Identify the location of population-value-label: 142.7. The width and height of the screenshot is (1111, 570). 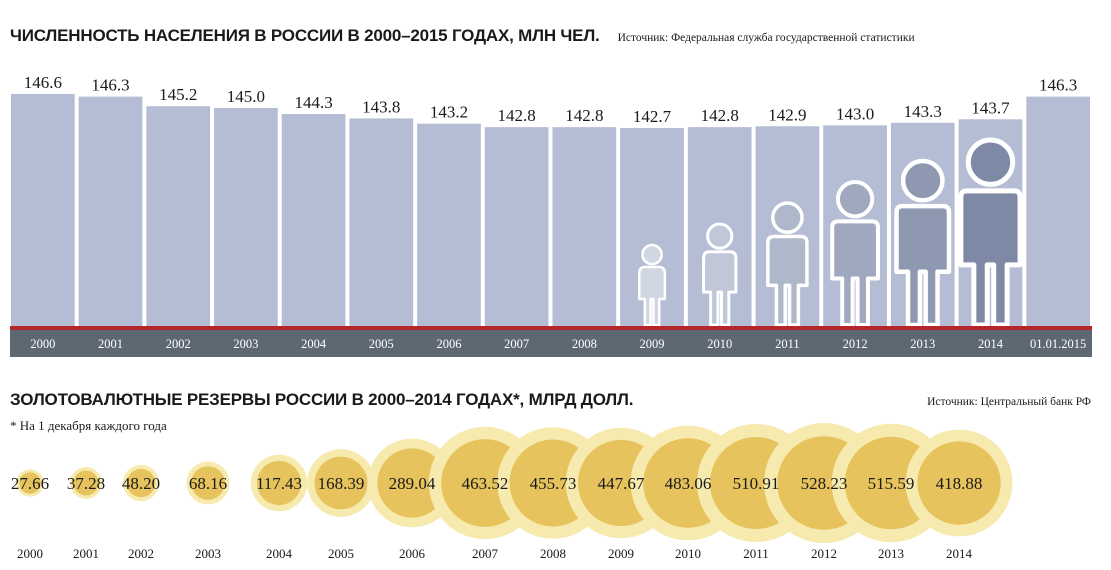
(652, 116).